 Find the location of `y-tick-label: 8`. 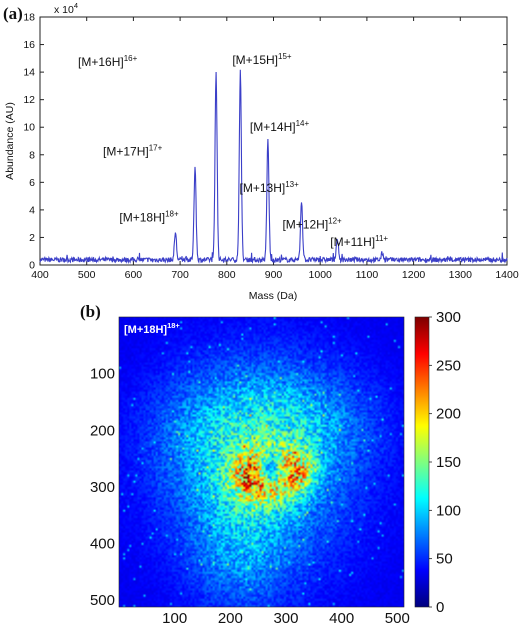

y-tick-label: 8 is located at coordinates (32, 155).